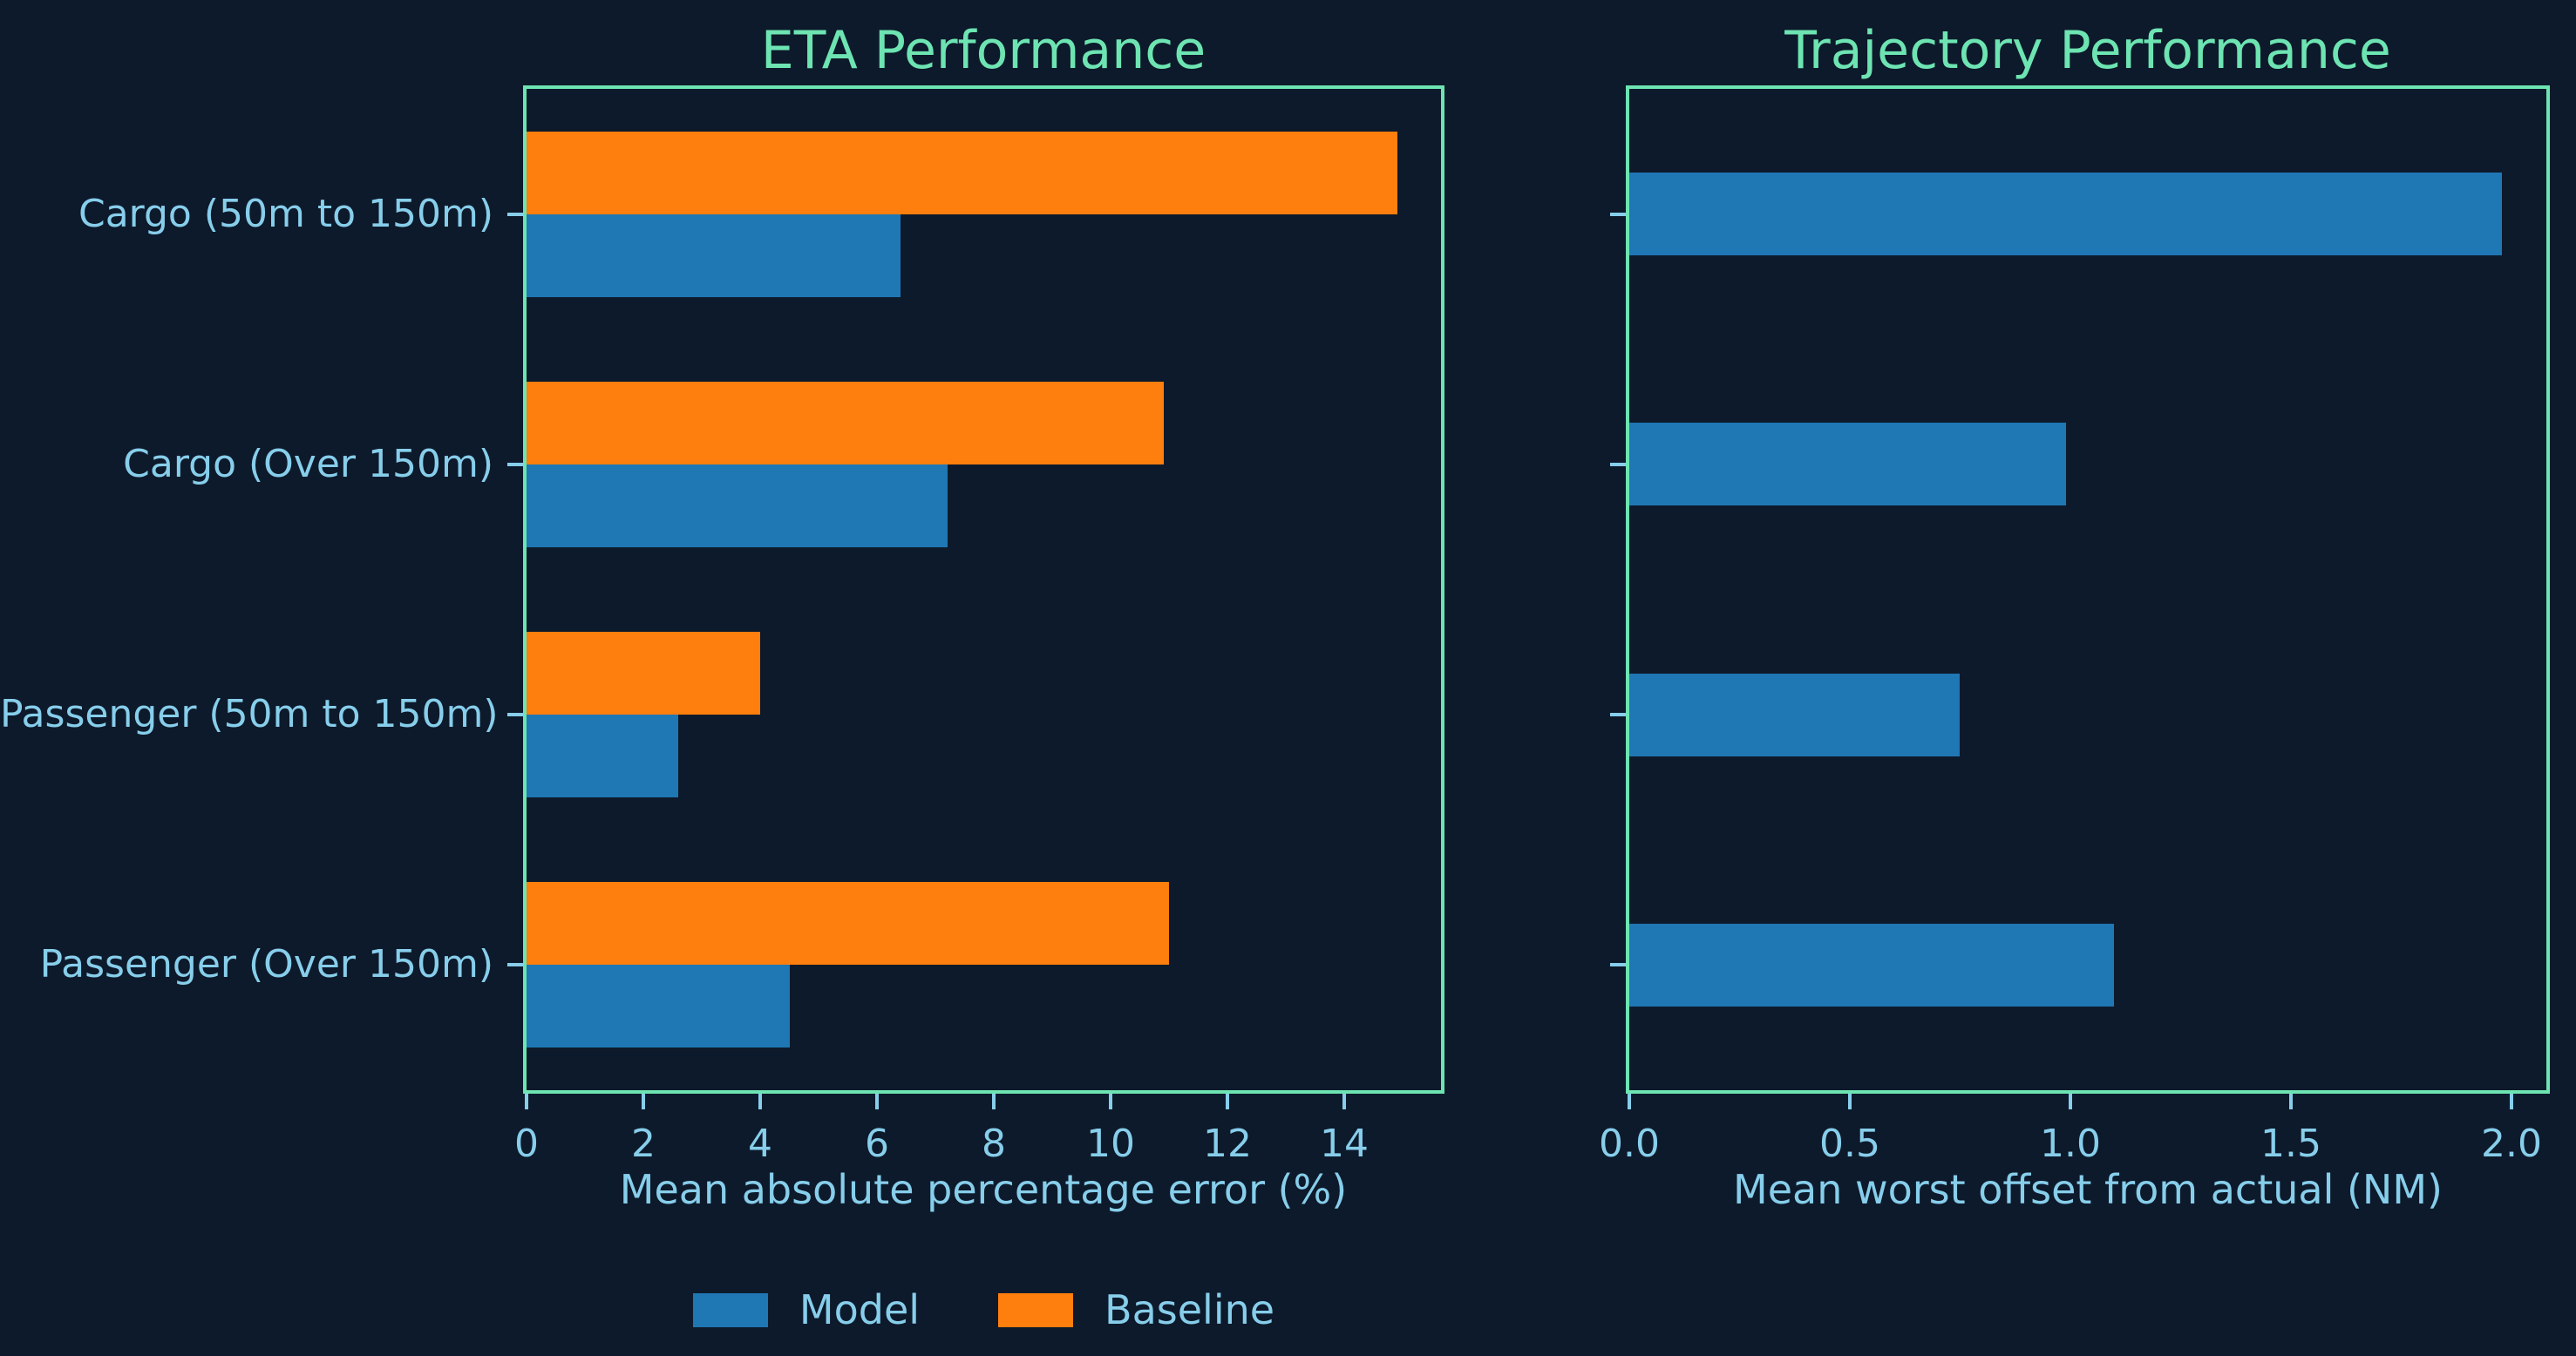  What do you see at coordinates (1036, 1309) in the screenshot?
I see `baseline-swatch` at bounding box center [1036, 1309].